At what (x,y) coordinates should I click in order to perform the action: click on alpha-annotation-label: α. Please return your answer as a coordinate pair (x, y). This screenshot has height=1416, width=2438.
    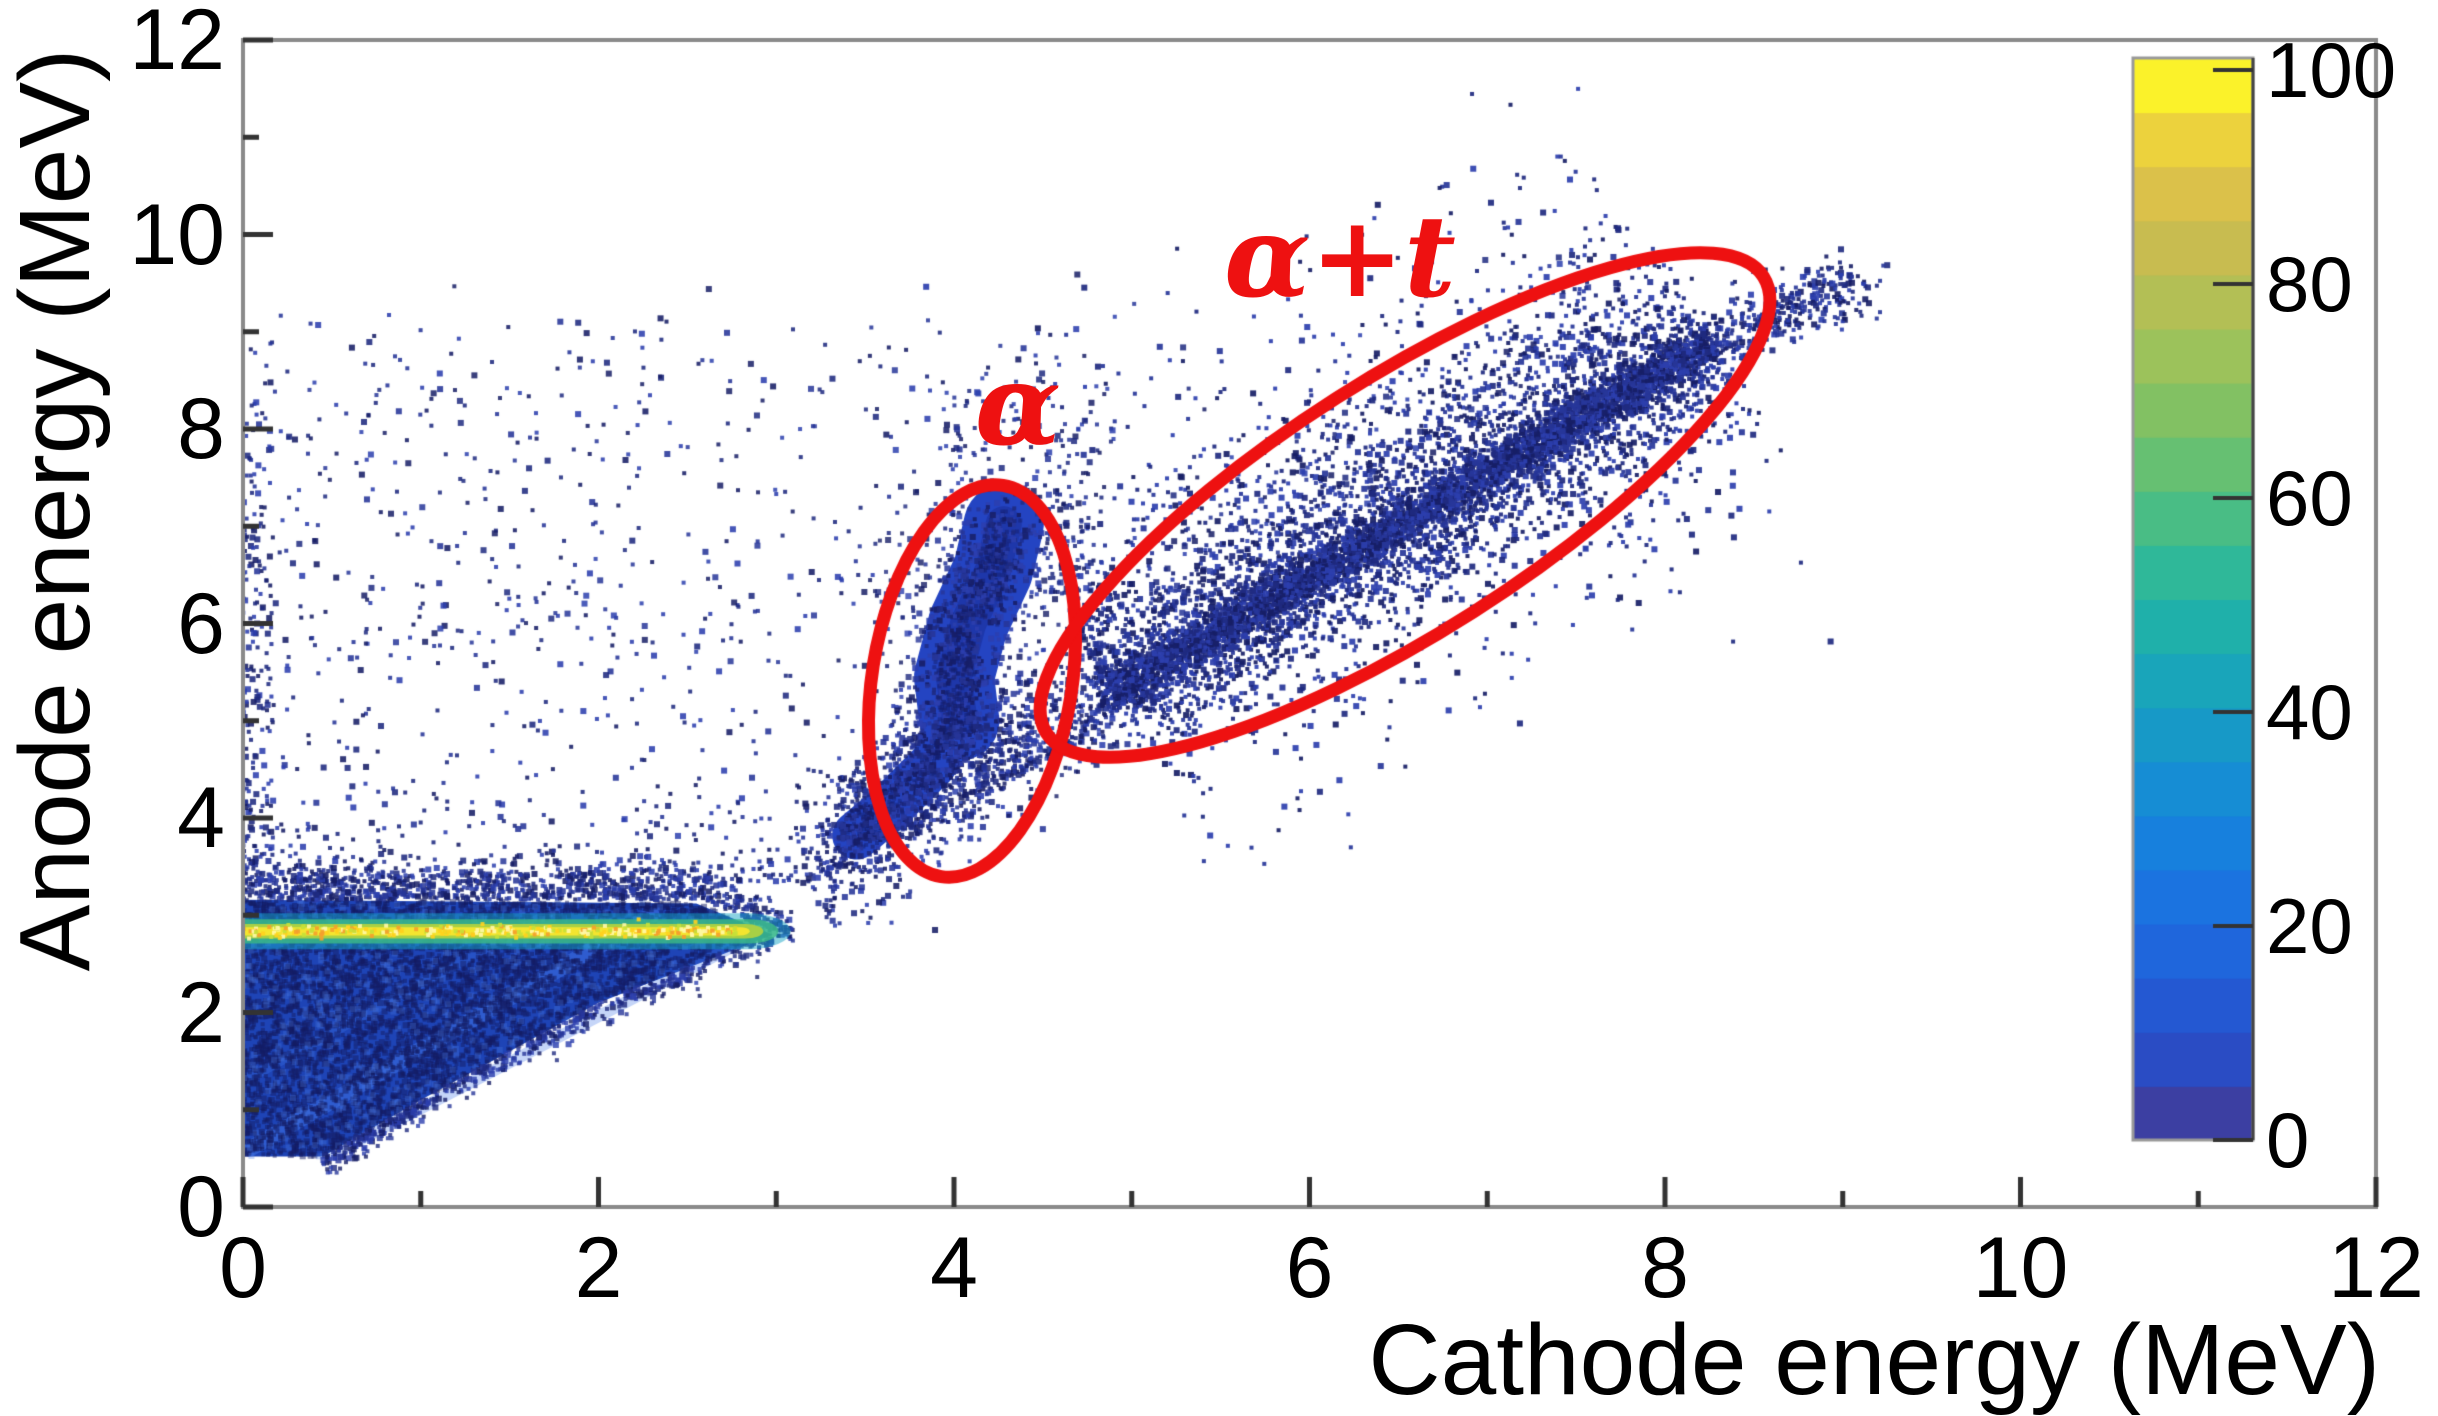
    Looking at the image, I should click on (1018, 405).